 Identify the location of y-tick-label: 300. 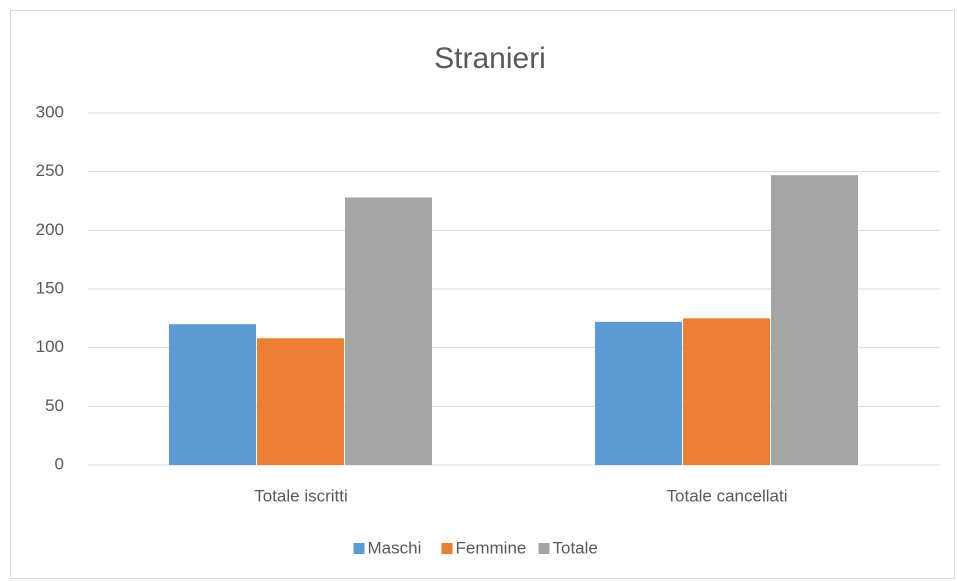
(50, 111).